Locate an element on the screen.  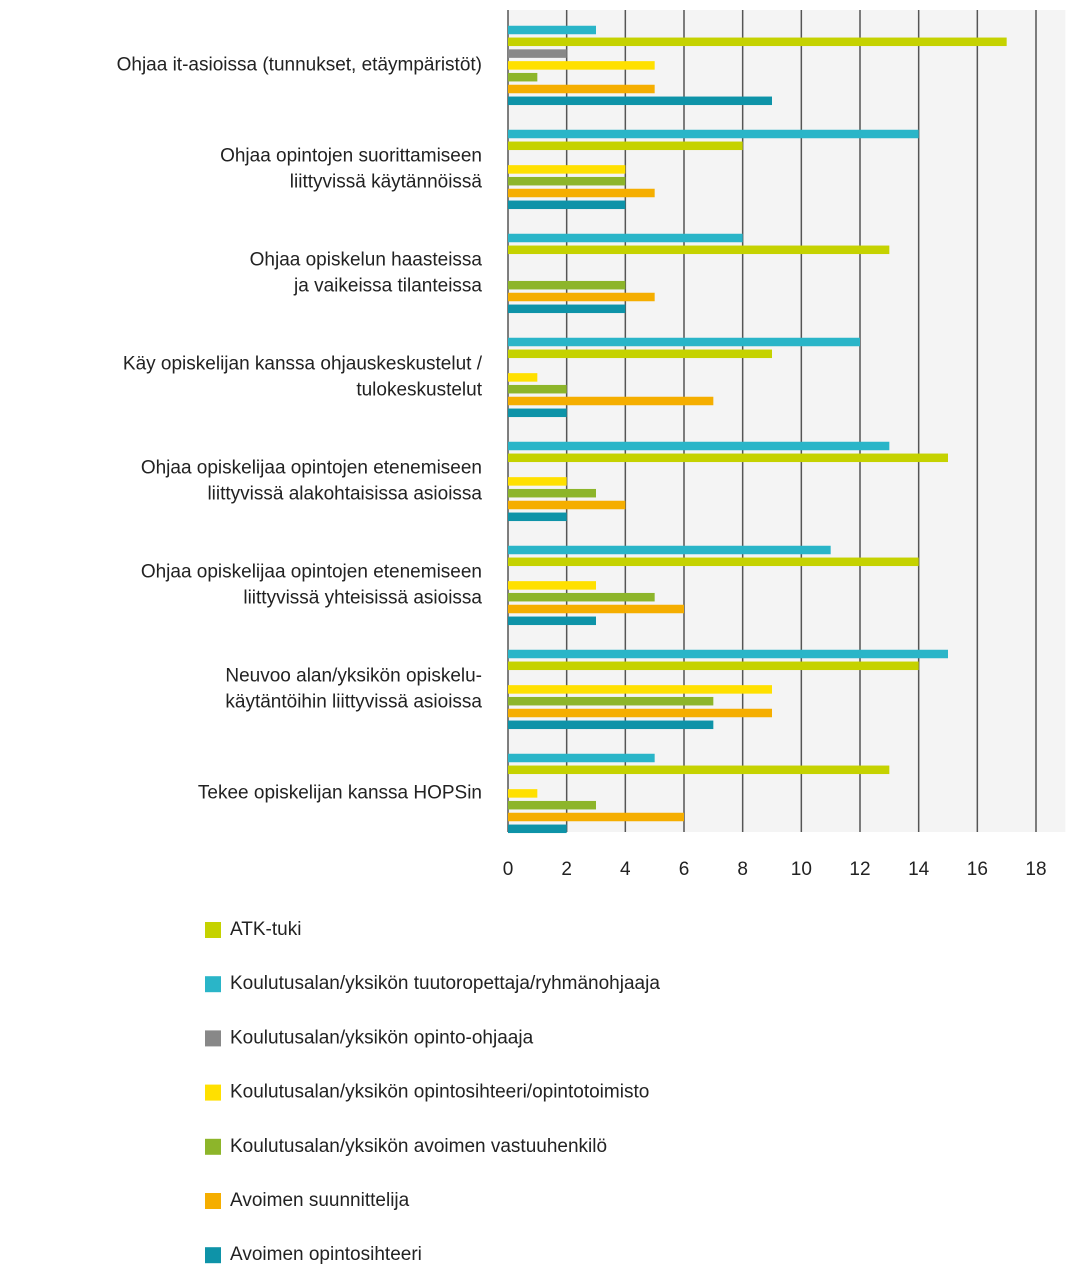
category-label: liittyvissä yhteisissä asioissa is located at coordinates (362, 597).